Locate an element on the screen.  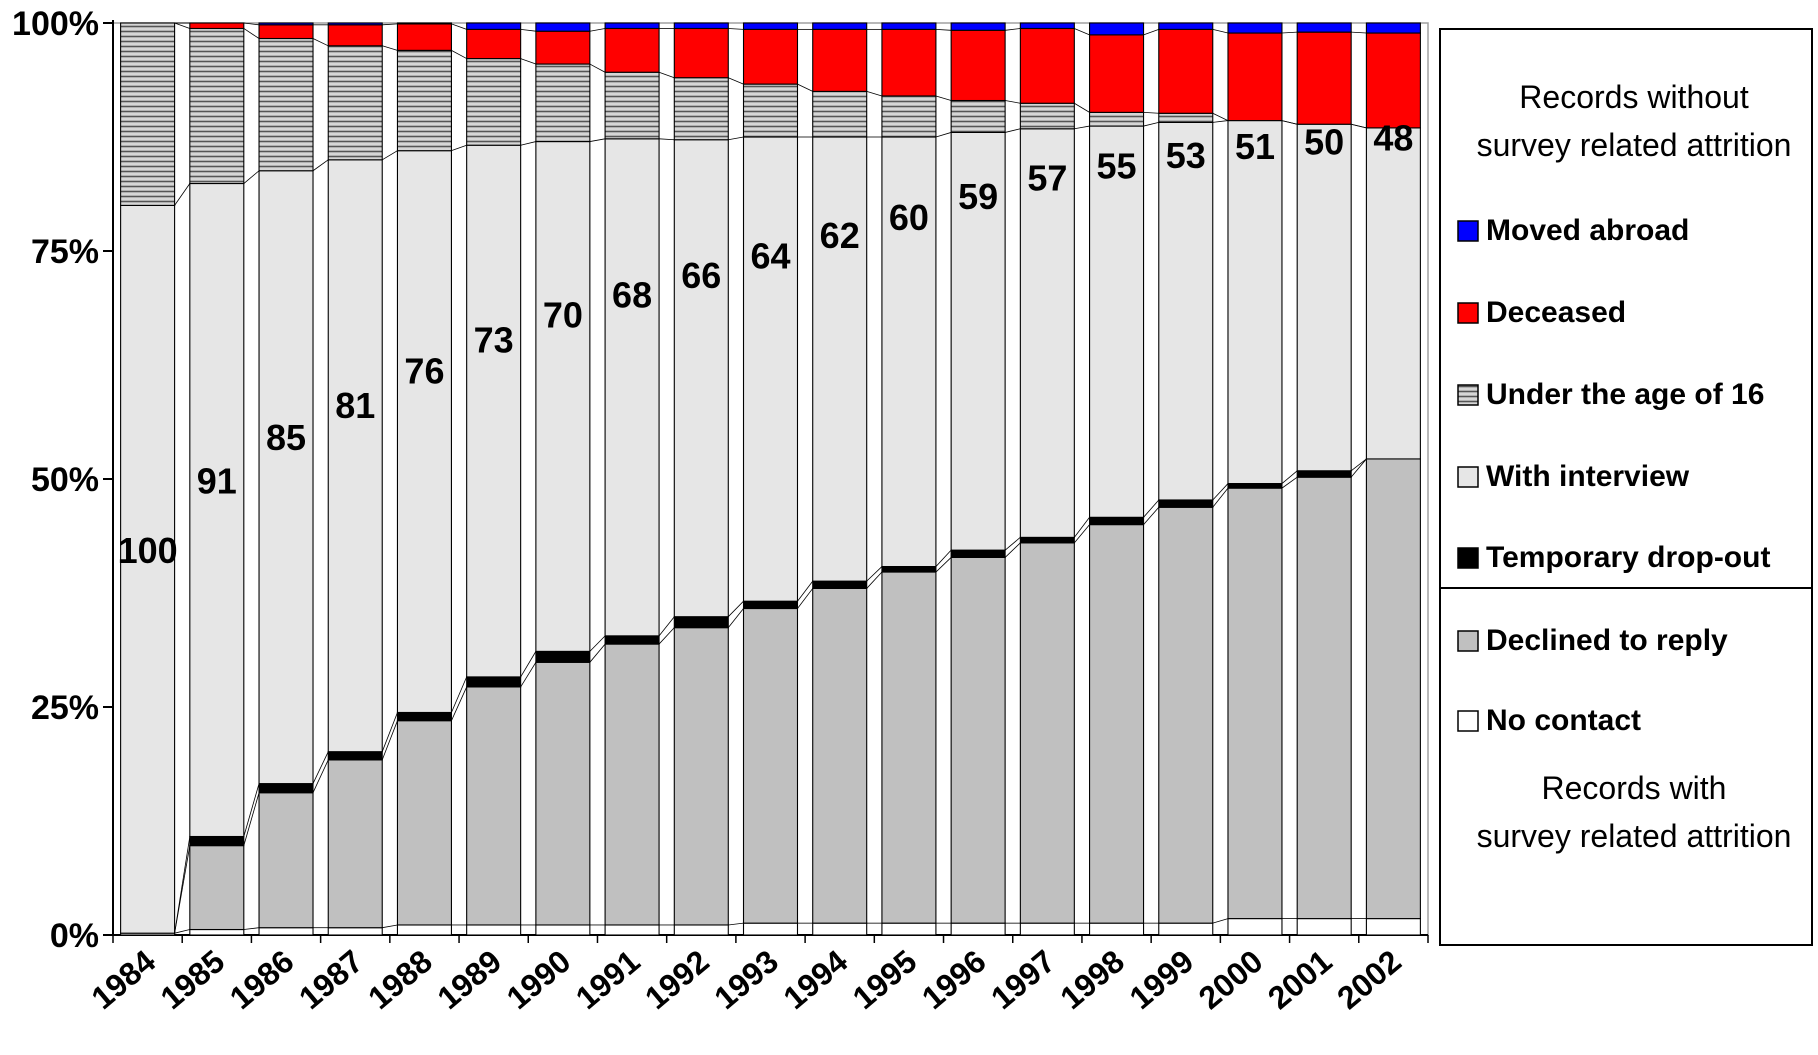
bar-segment-no-contact-1990 is located at coordinates (563, 930).